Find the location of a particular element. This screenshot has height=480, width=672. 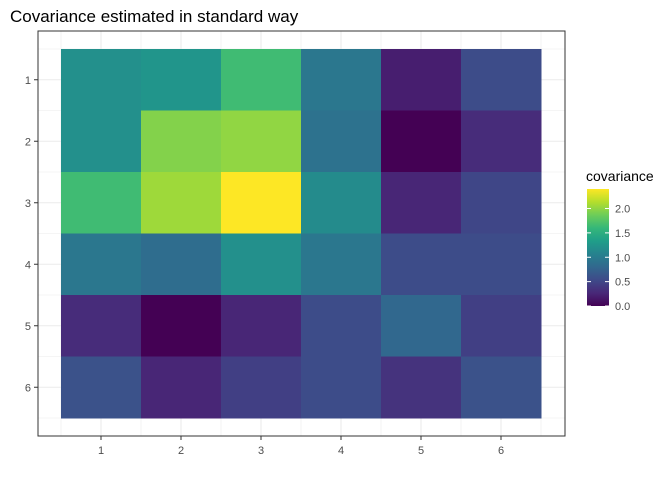

x-tick-label: 6 is located at coordinates (501, 451).